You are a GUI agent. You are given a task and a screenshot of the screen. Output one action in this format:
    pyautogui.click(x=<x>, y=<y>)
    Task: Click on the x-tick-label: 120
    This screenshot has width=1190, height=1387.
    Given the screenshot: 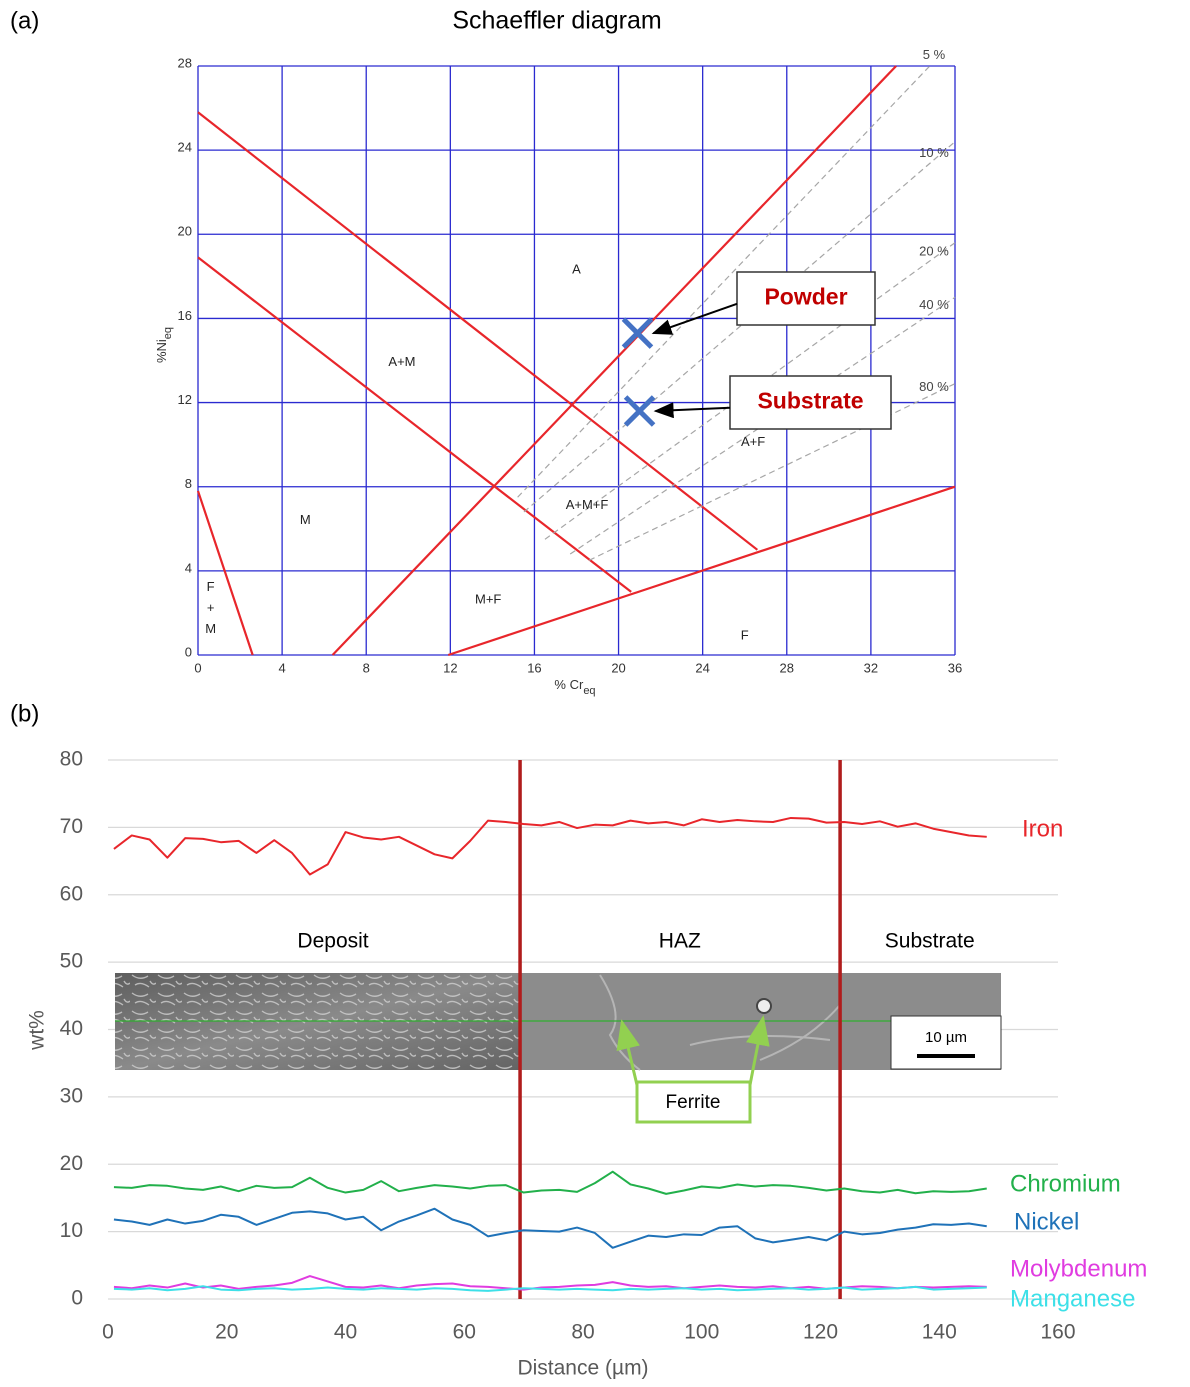 What is the action you would take?
    pyautogui.click(x=820, y=1332)
    